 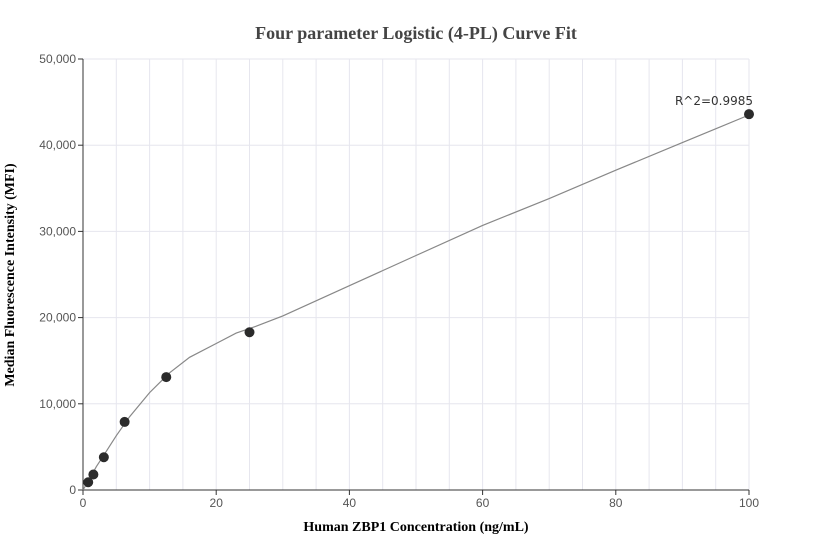 I want to click on x-tick-label: 40, so click(x=350, y=503).